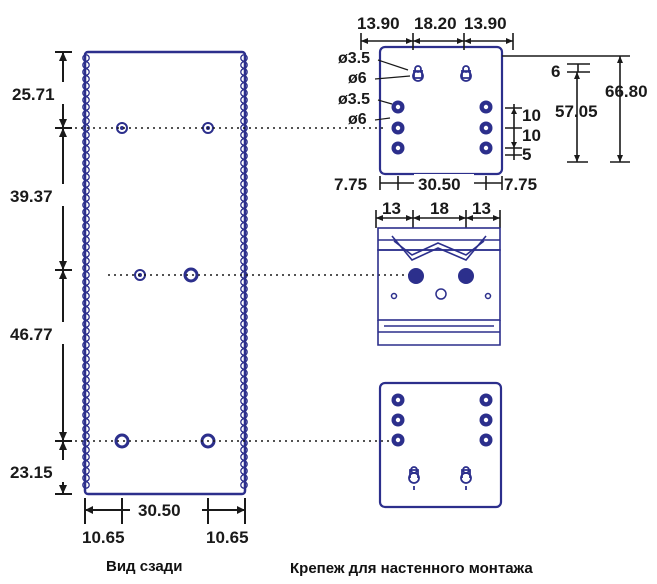  Describe the element at coordinates (520, 184) in the screenshot. I see `dim-bottom-7-75-right: 7.75` at that location.